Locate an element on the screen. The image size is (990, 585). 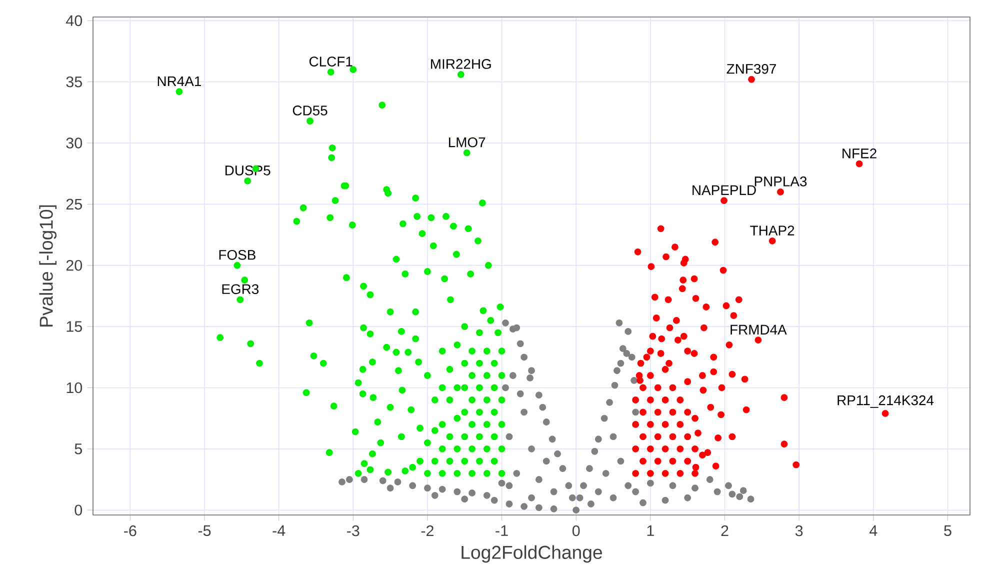
annotation: THAP2 is located at coordinates (772, 231).